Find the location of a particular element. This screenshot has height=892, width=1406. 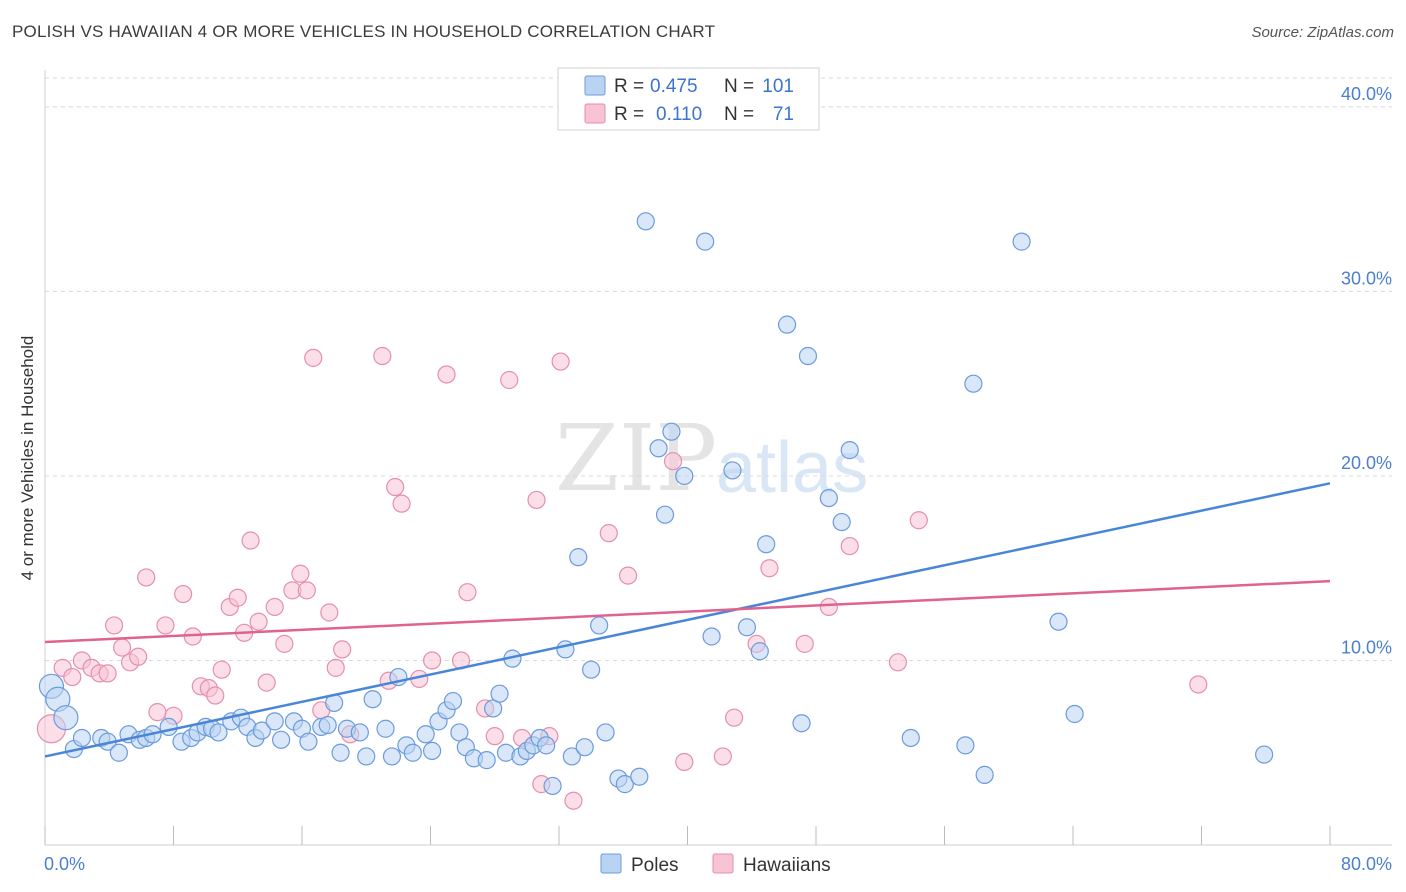

hawaiians-trend-line is located at coordinates (687, 611).